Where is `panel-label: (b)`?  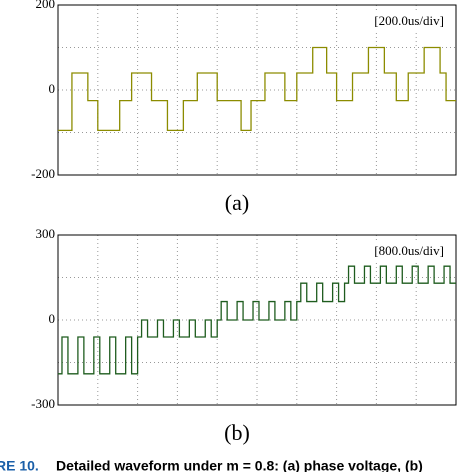 panel-label: (b) is located at coordinates (237, 432).